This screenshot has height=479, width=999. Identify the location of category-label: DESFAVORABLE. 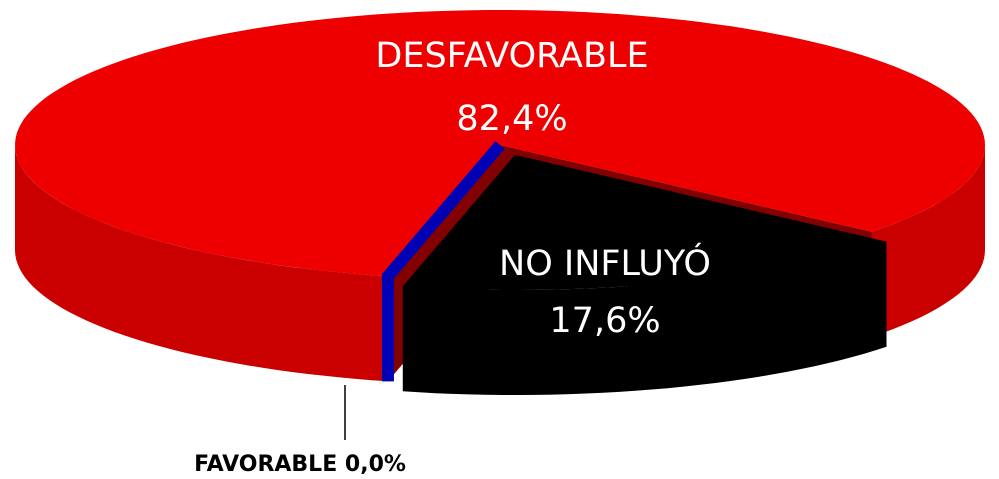
(511, 56).